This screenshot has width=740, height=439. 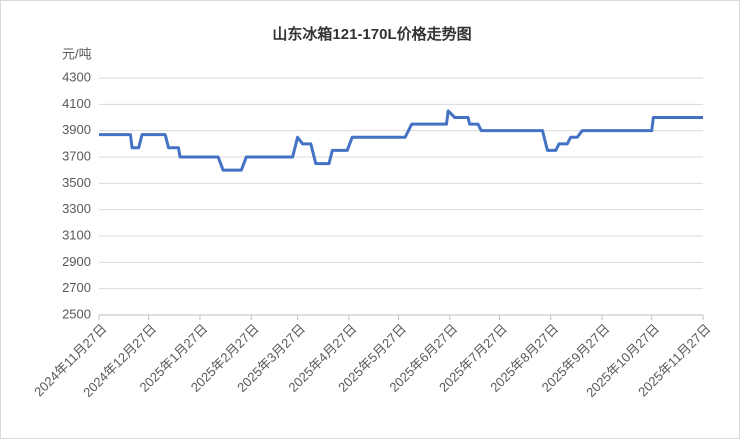 What do you see at coordinates (76, 182) in the screenshot?
I see `y-tick-label: 3500` at bounding box center [76, 182].